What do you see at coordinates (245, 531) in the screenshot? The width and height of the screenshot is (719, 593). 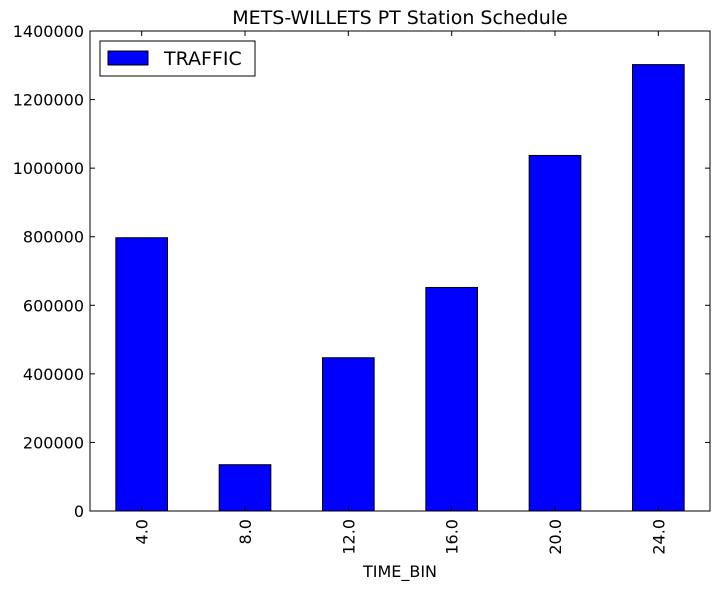 I see `x-tick-label: 8.0` at bounding box center [245, 531].